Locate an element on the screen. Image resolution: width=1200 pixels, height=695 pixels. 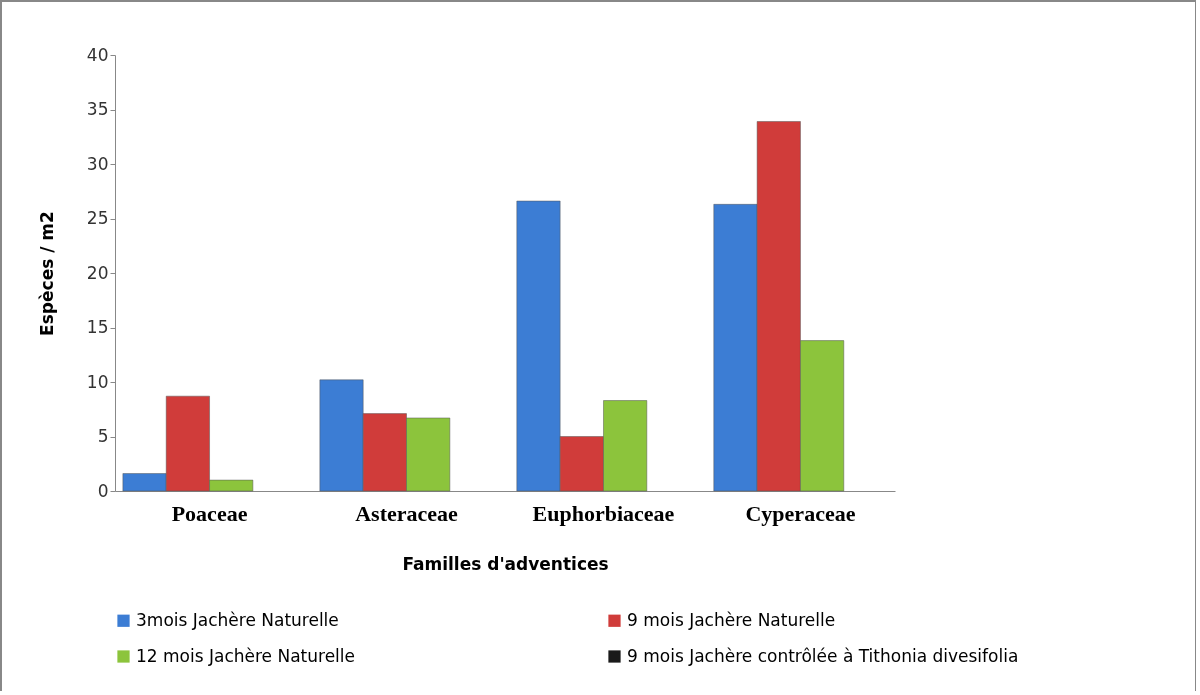
x-tick-label: Euphorbiaceae is located at coordinates (603, 513).